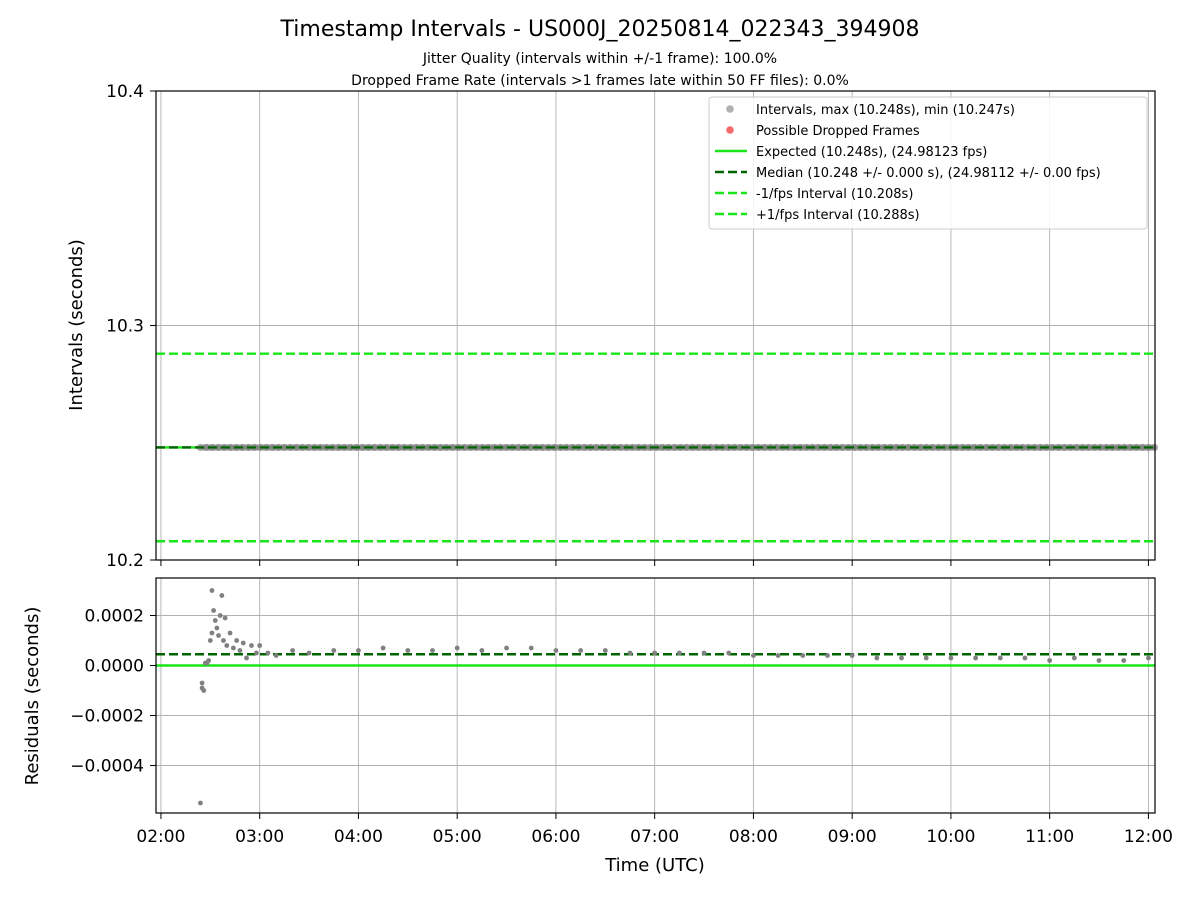 The image size is (1200, 900). Describe the element at coordinates (834, 194) in the screenshot. I see `legend-entry-label: -1/fps Interval (10.208s)` at that location.